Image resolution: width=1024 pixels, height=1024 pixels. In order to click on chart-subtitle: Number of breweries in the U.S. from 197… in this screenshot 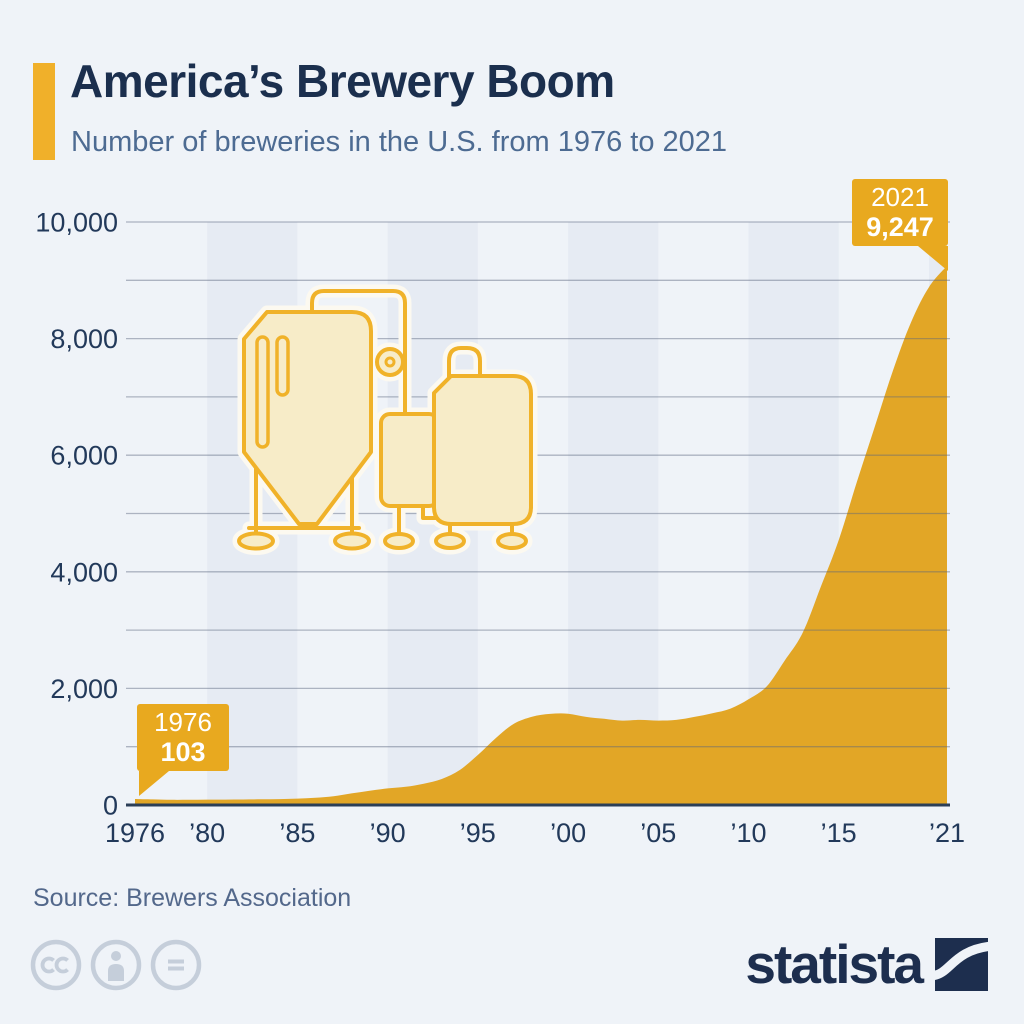, I will do `click(399, 142)`.